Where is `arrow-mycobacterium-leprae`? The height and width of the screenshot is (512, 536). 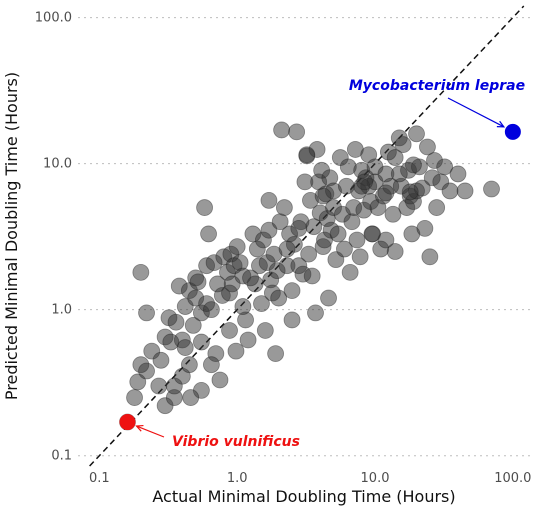
arrow-mycobacterium-leprae is located at coordinates (476, 112).